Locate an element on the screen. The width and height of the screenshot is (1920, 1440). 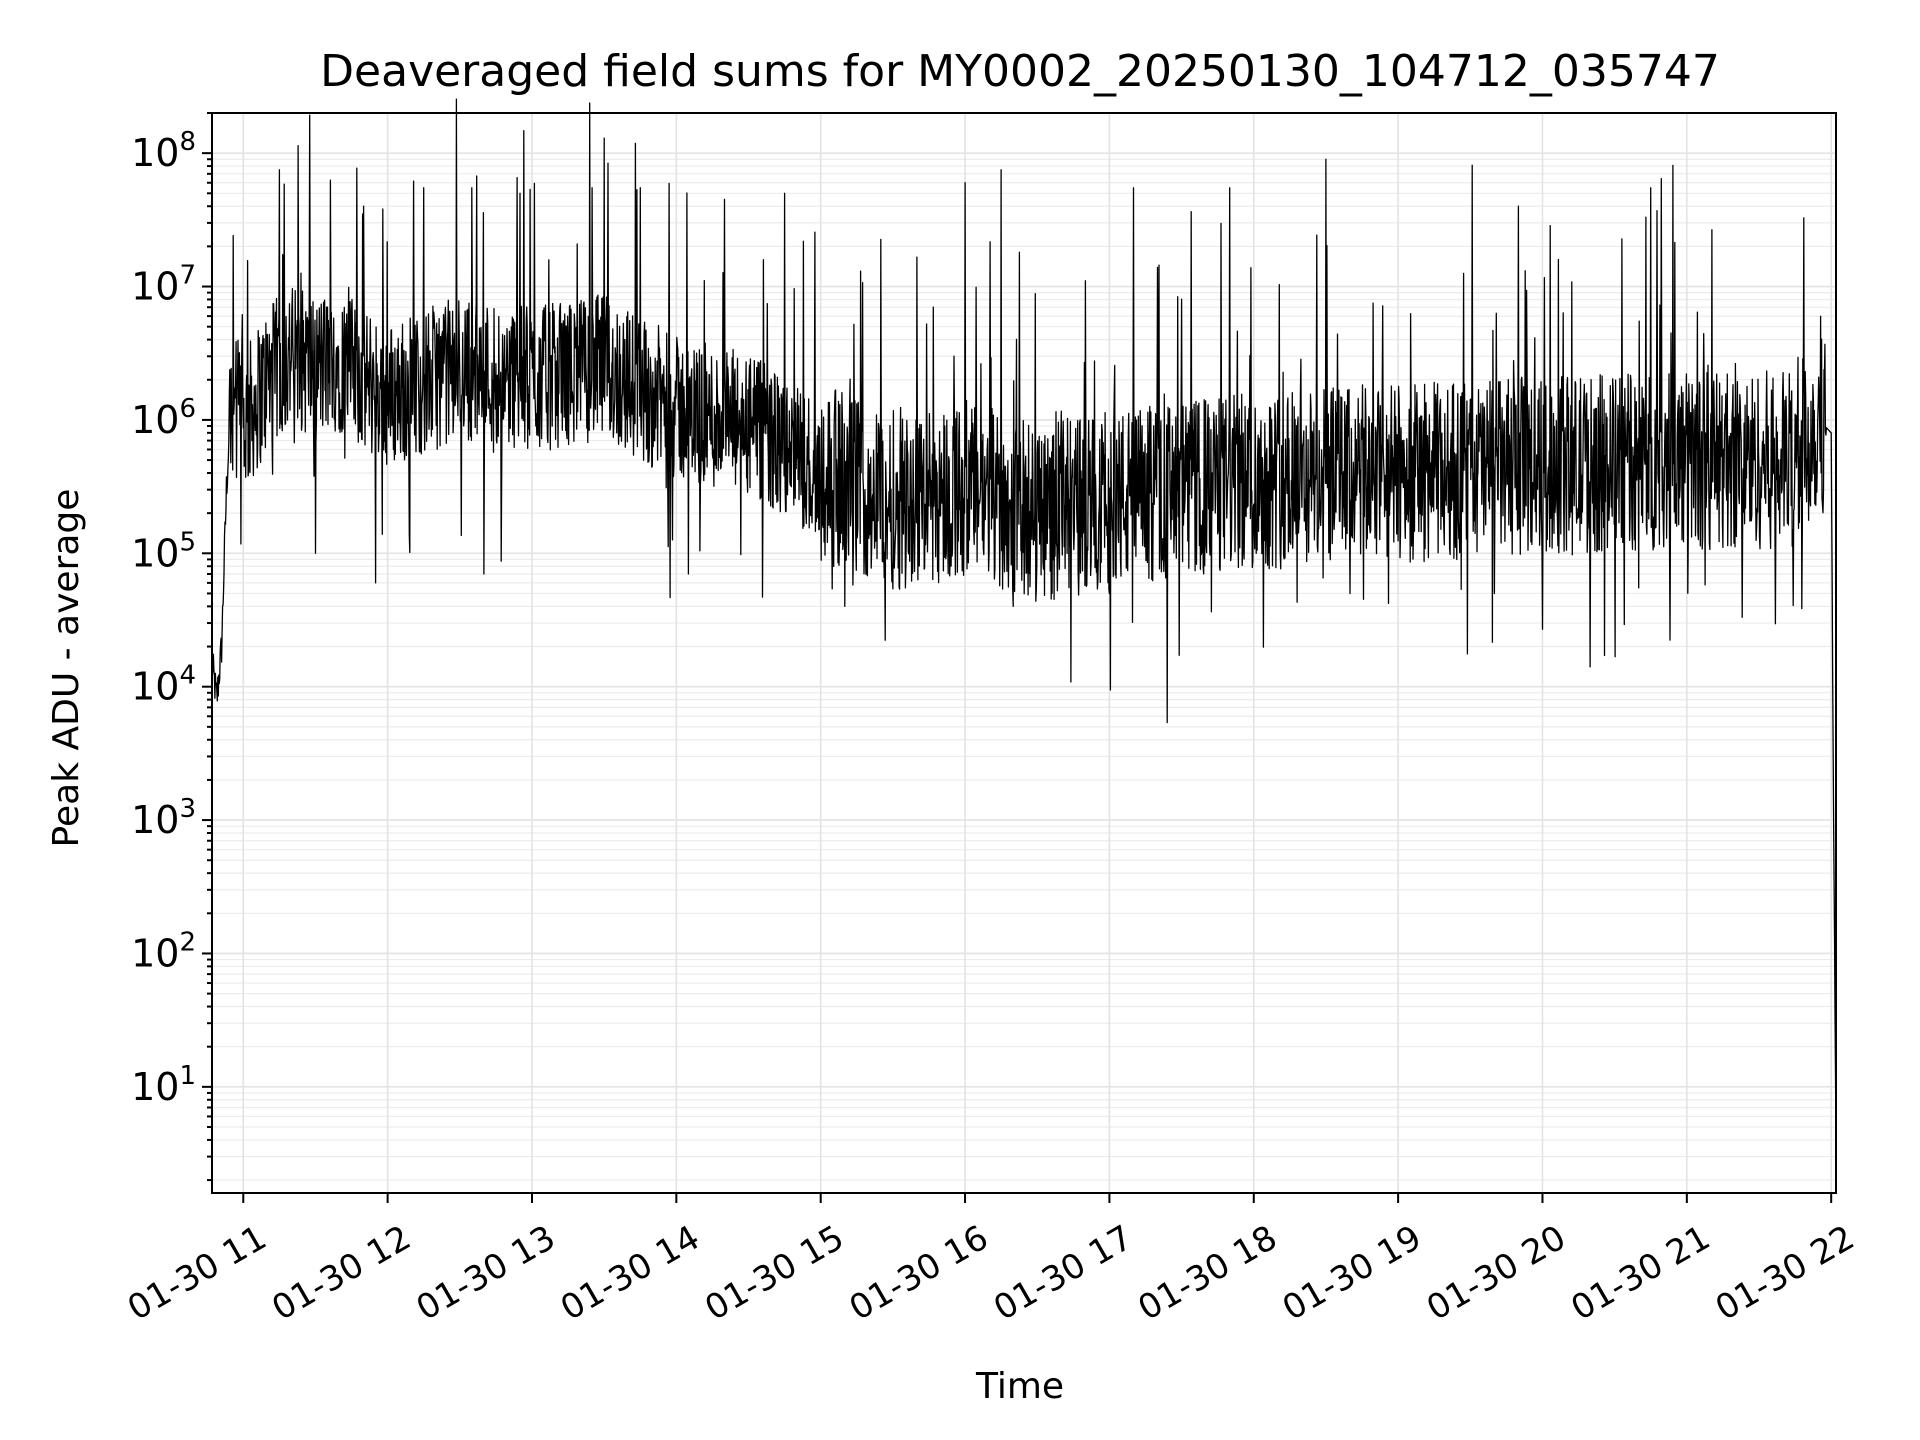
x-tick-label: 01-30 19 is located at coordinates (1352, 1273).